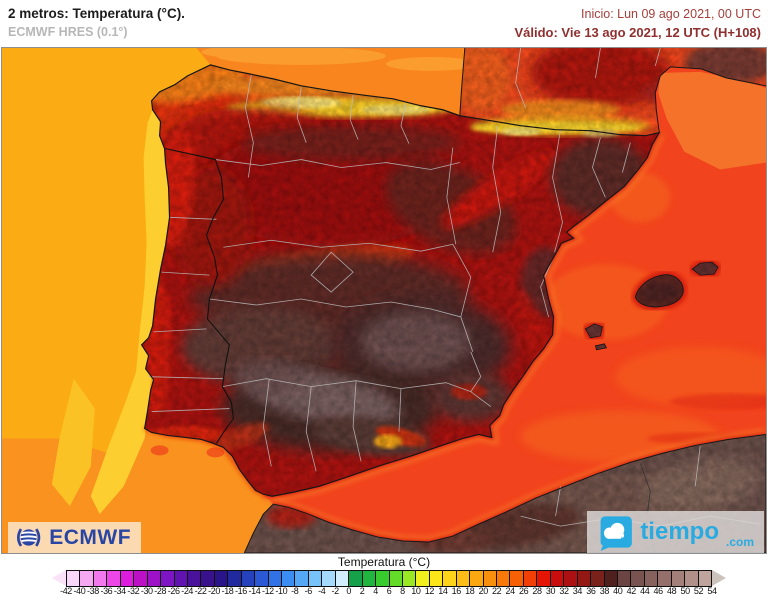  I want to click on colorbar-tick-label: 18, so click(470, 591).